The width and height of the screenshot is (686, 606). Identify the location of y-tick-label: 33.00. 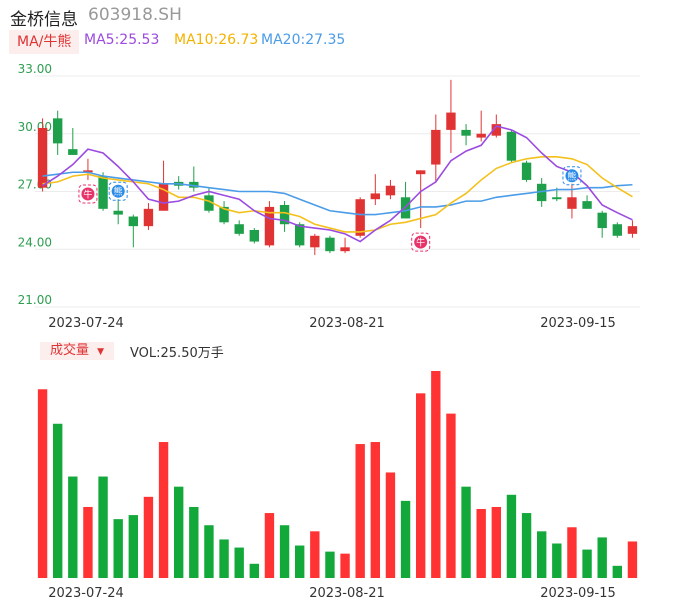
(35, 69).